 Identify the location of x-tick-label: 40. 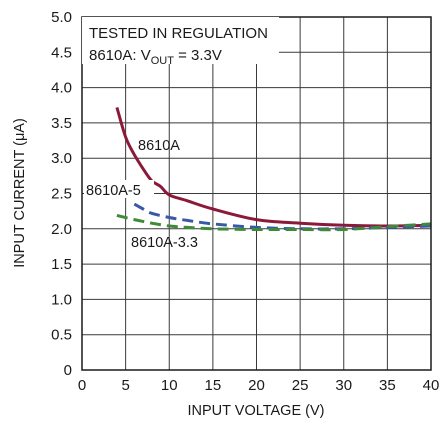
(431, 385).